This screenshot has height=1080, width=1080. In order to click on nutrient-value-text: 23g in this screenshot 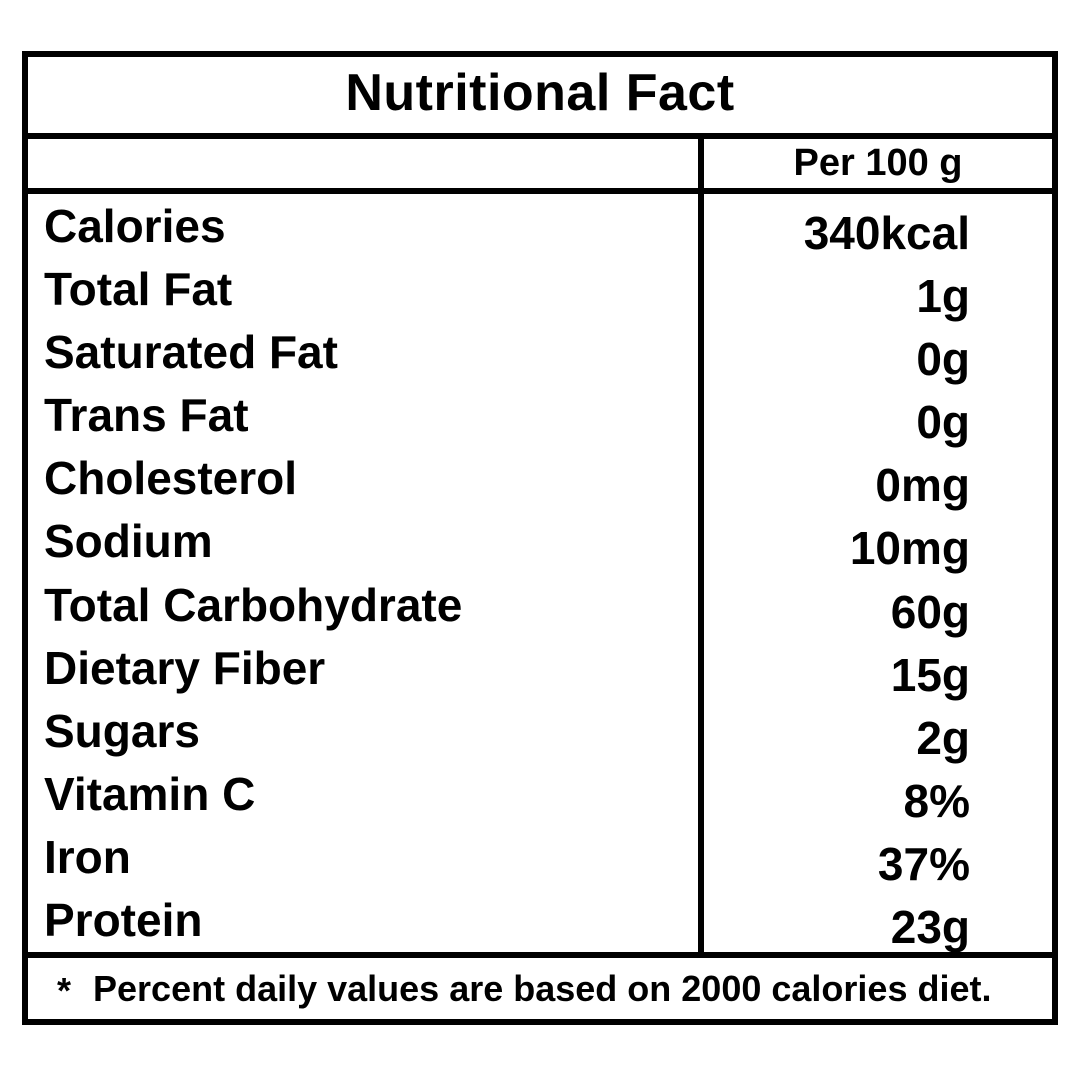, I will do `click(930, 927)`.